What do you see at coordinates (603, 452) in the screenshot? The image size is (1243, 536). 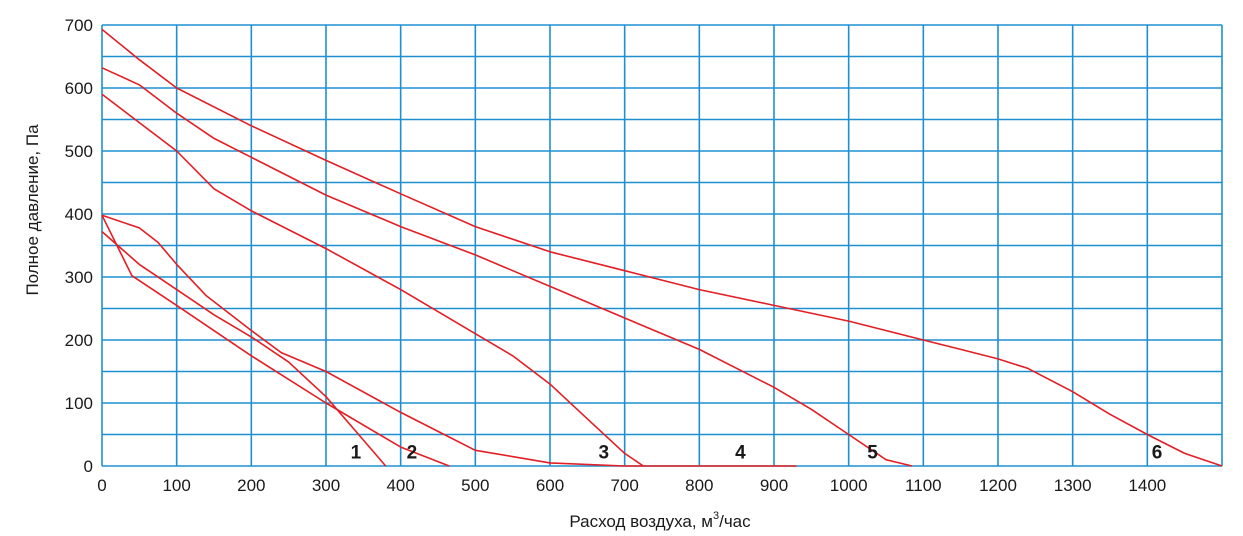 I see `curve-label-3: 3` at bounding box center [603, 452].